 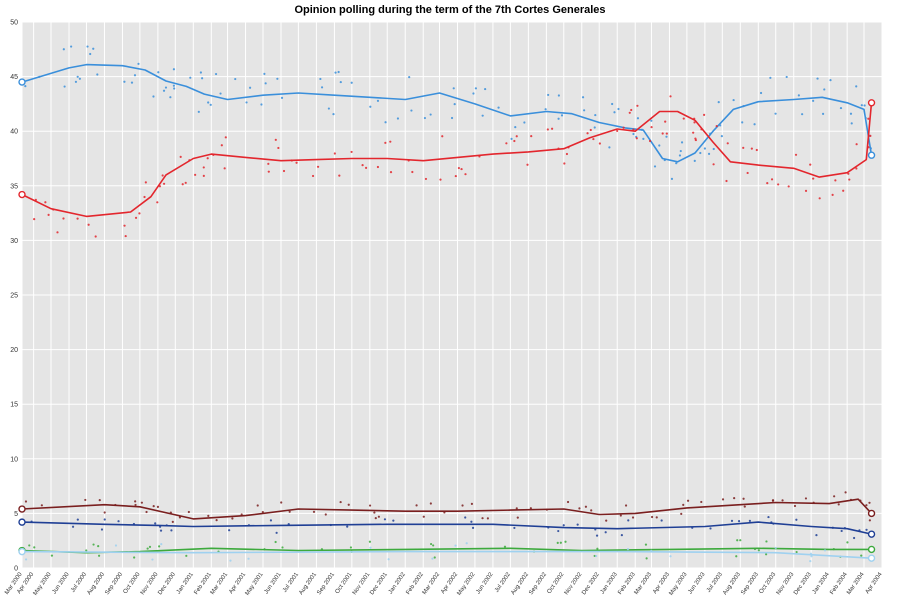 I want to click on y-tick-label: 45, so click(x=14, y=77).